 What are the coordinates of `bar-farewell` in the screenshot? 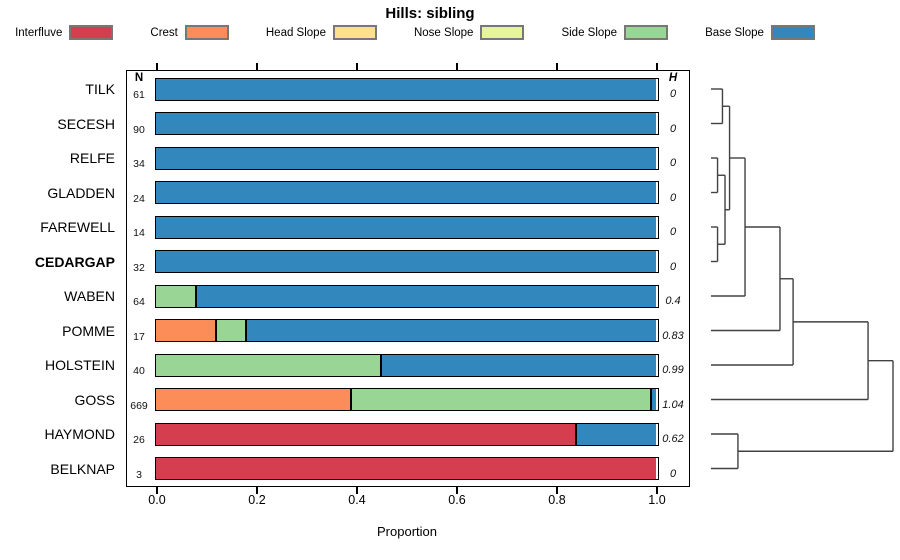 It's located at (407, 227).